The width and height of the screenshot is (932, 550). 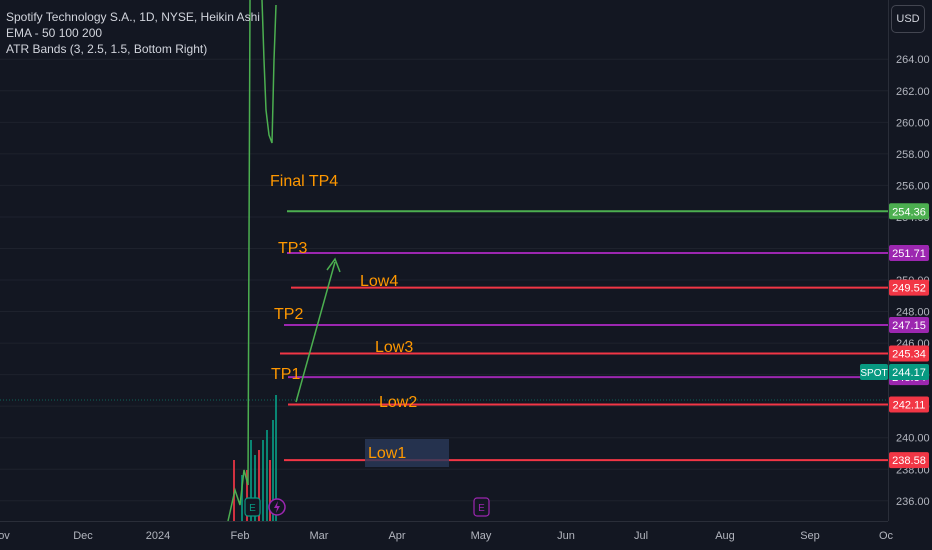 What do you see at coordinates (107, 49) in the screenshot?
I see `atr-indicator-label: ATR Bands (3, 2.5, 1.5, Bottom Right)` at bounding box center [107, 49].